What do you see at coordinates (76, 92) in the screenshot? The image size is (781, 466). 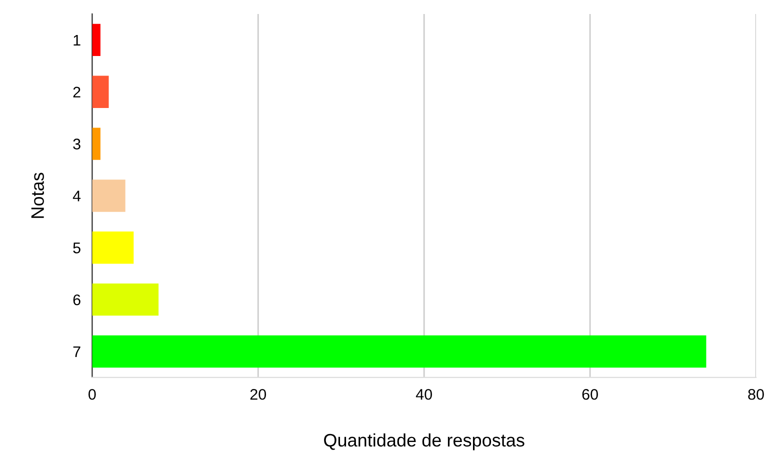 I see `y-tick-label: 2` at bounding box center [76, 92].